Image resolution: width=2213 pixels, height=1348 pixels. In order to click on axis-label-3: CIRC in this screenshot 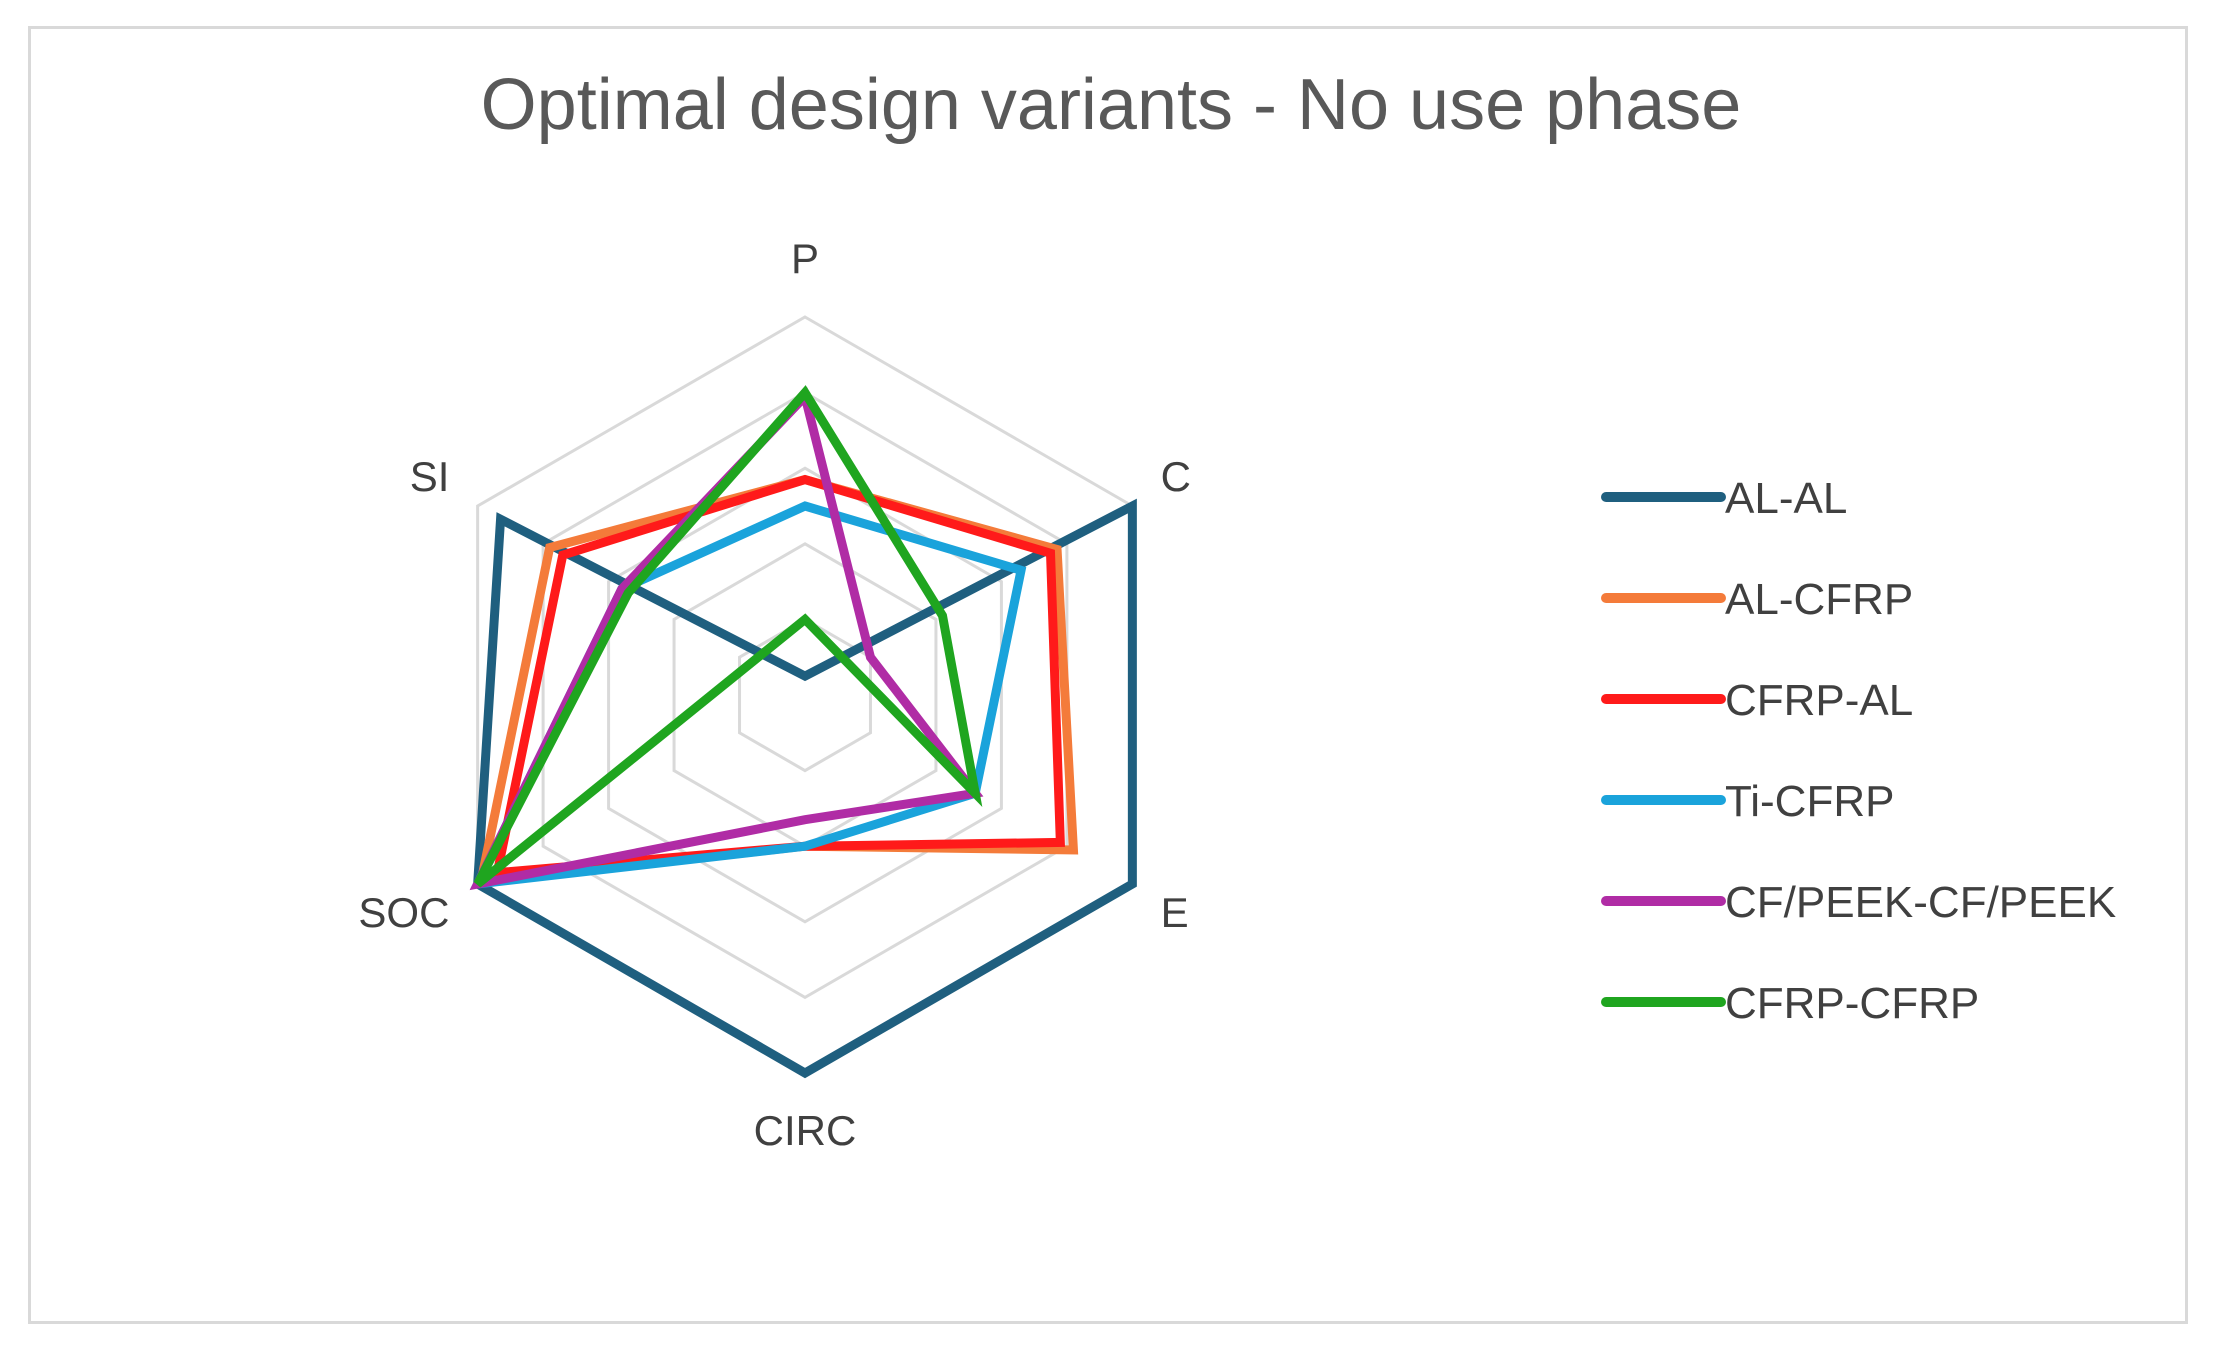, I will do `click(805, 1130)`.